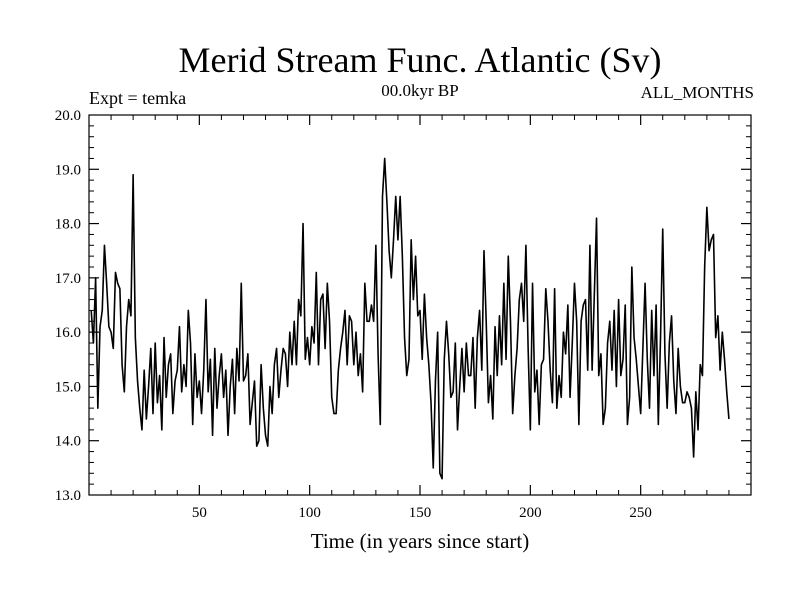 This screenshot has height=605, width=800. I want to click on y-tick-label: 17.0, so click(68, 279).